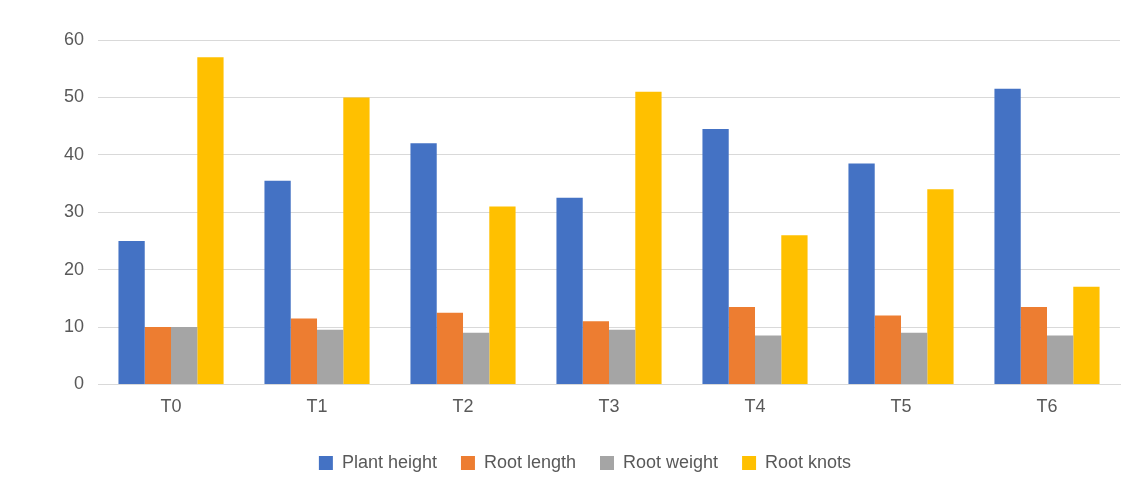  I want to click on legend-label: Plant height, so click(389, 461).